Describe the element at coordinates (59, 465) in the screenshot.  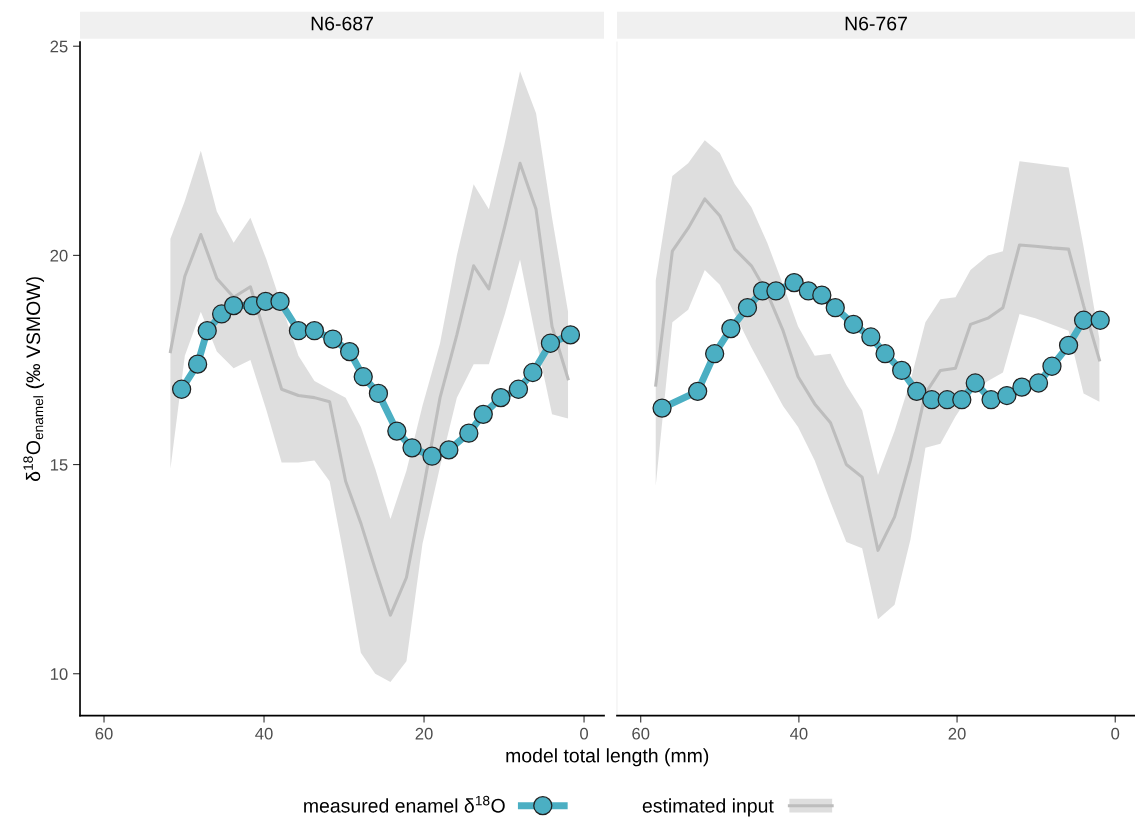
I see `y-tick-label: 15` at that location.